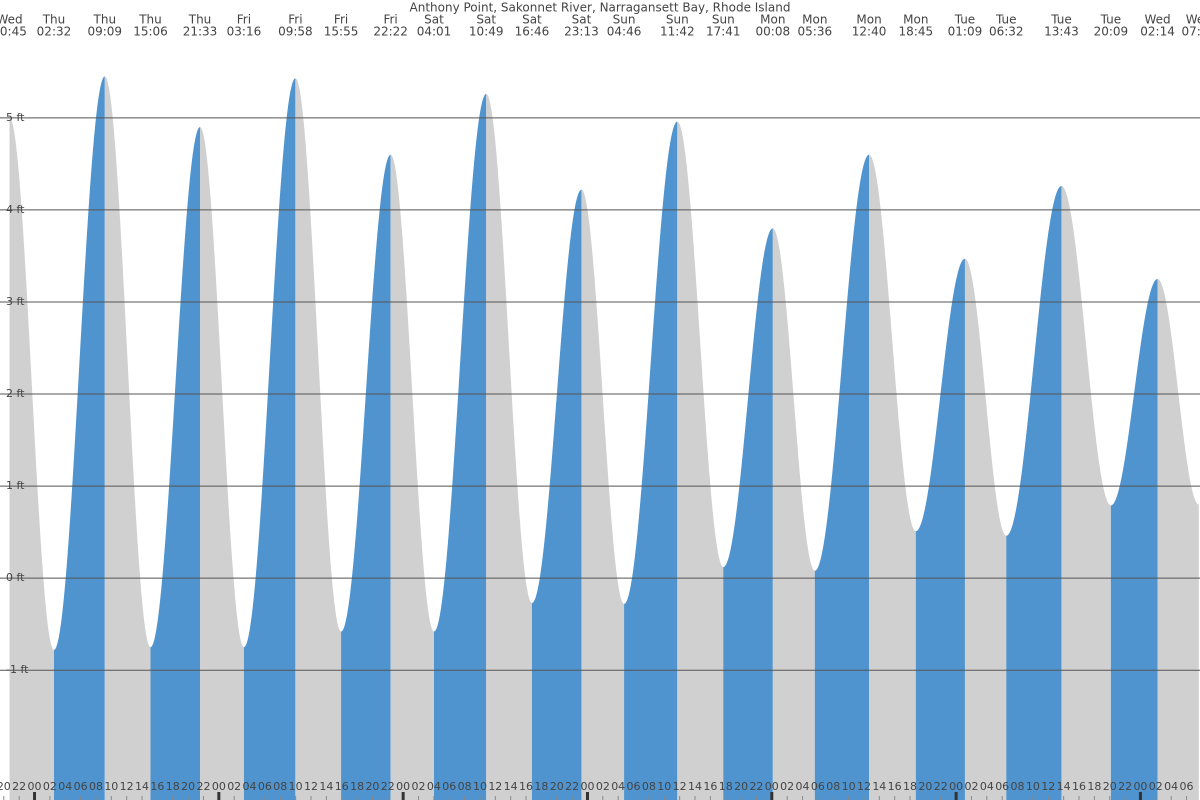  Describe the element at coordinates (581, 32) in the screenshot. I see `extreme-time: 23:13` at that location.